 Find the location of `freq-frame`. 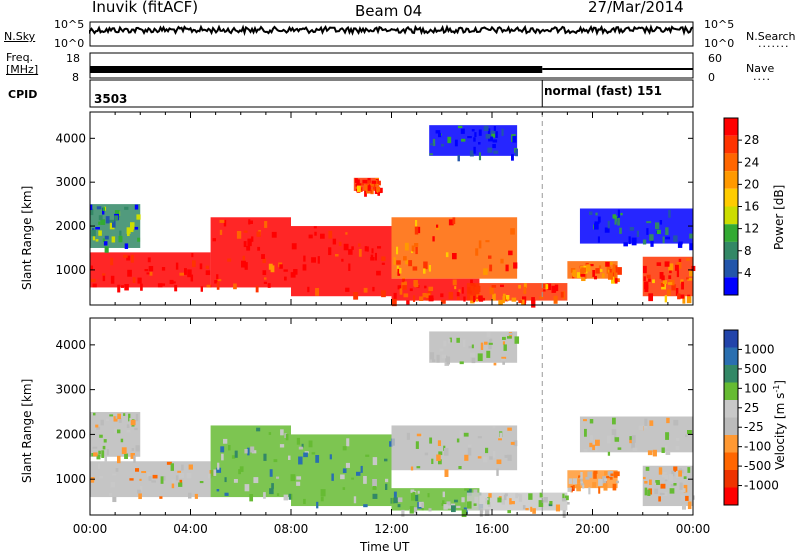

freq-frame is located at coordinates (391, 65).